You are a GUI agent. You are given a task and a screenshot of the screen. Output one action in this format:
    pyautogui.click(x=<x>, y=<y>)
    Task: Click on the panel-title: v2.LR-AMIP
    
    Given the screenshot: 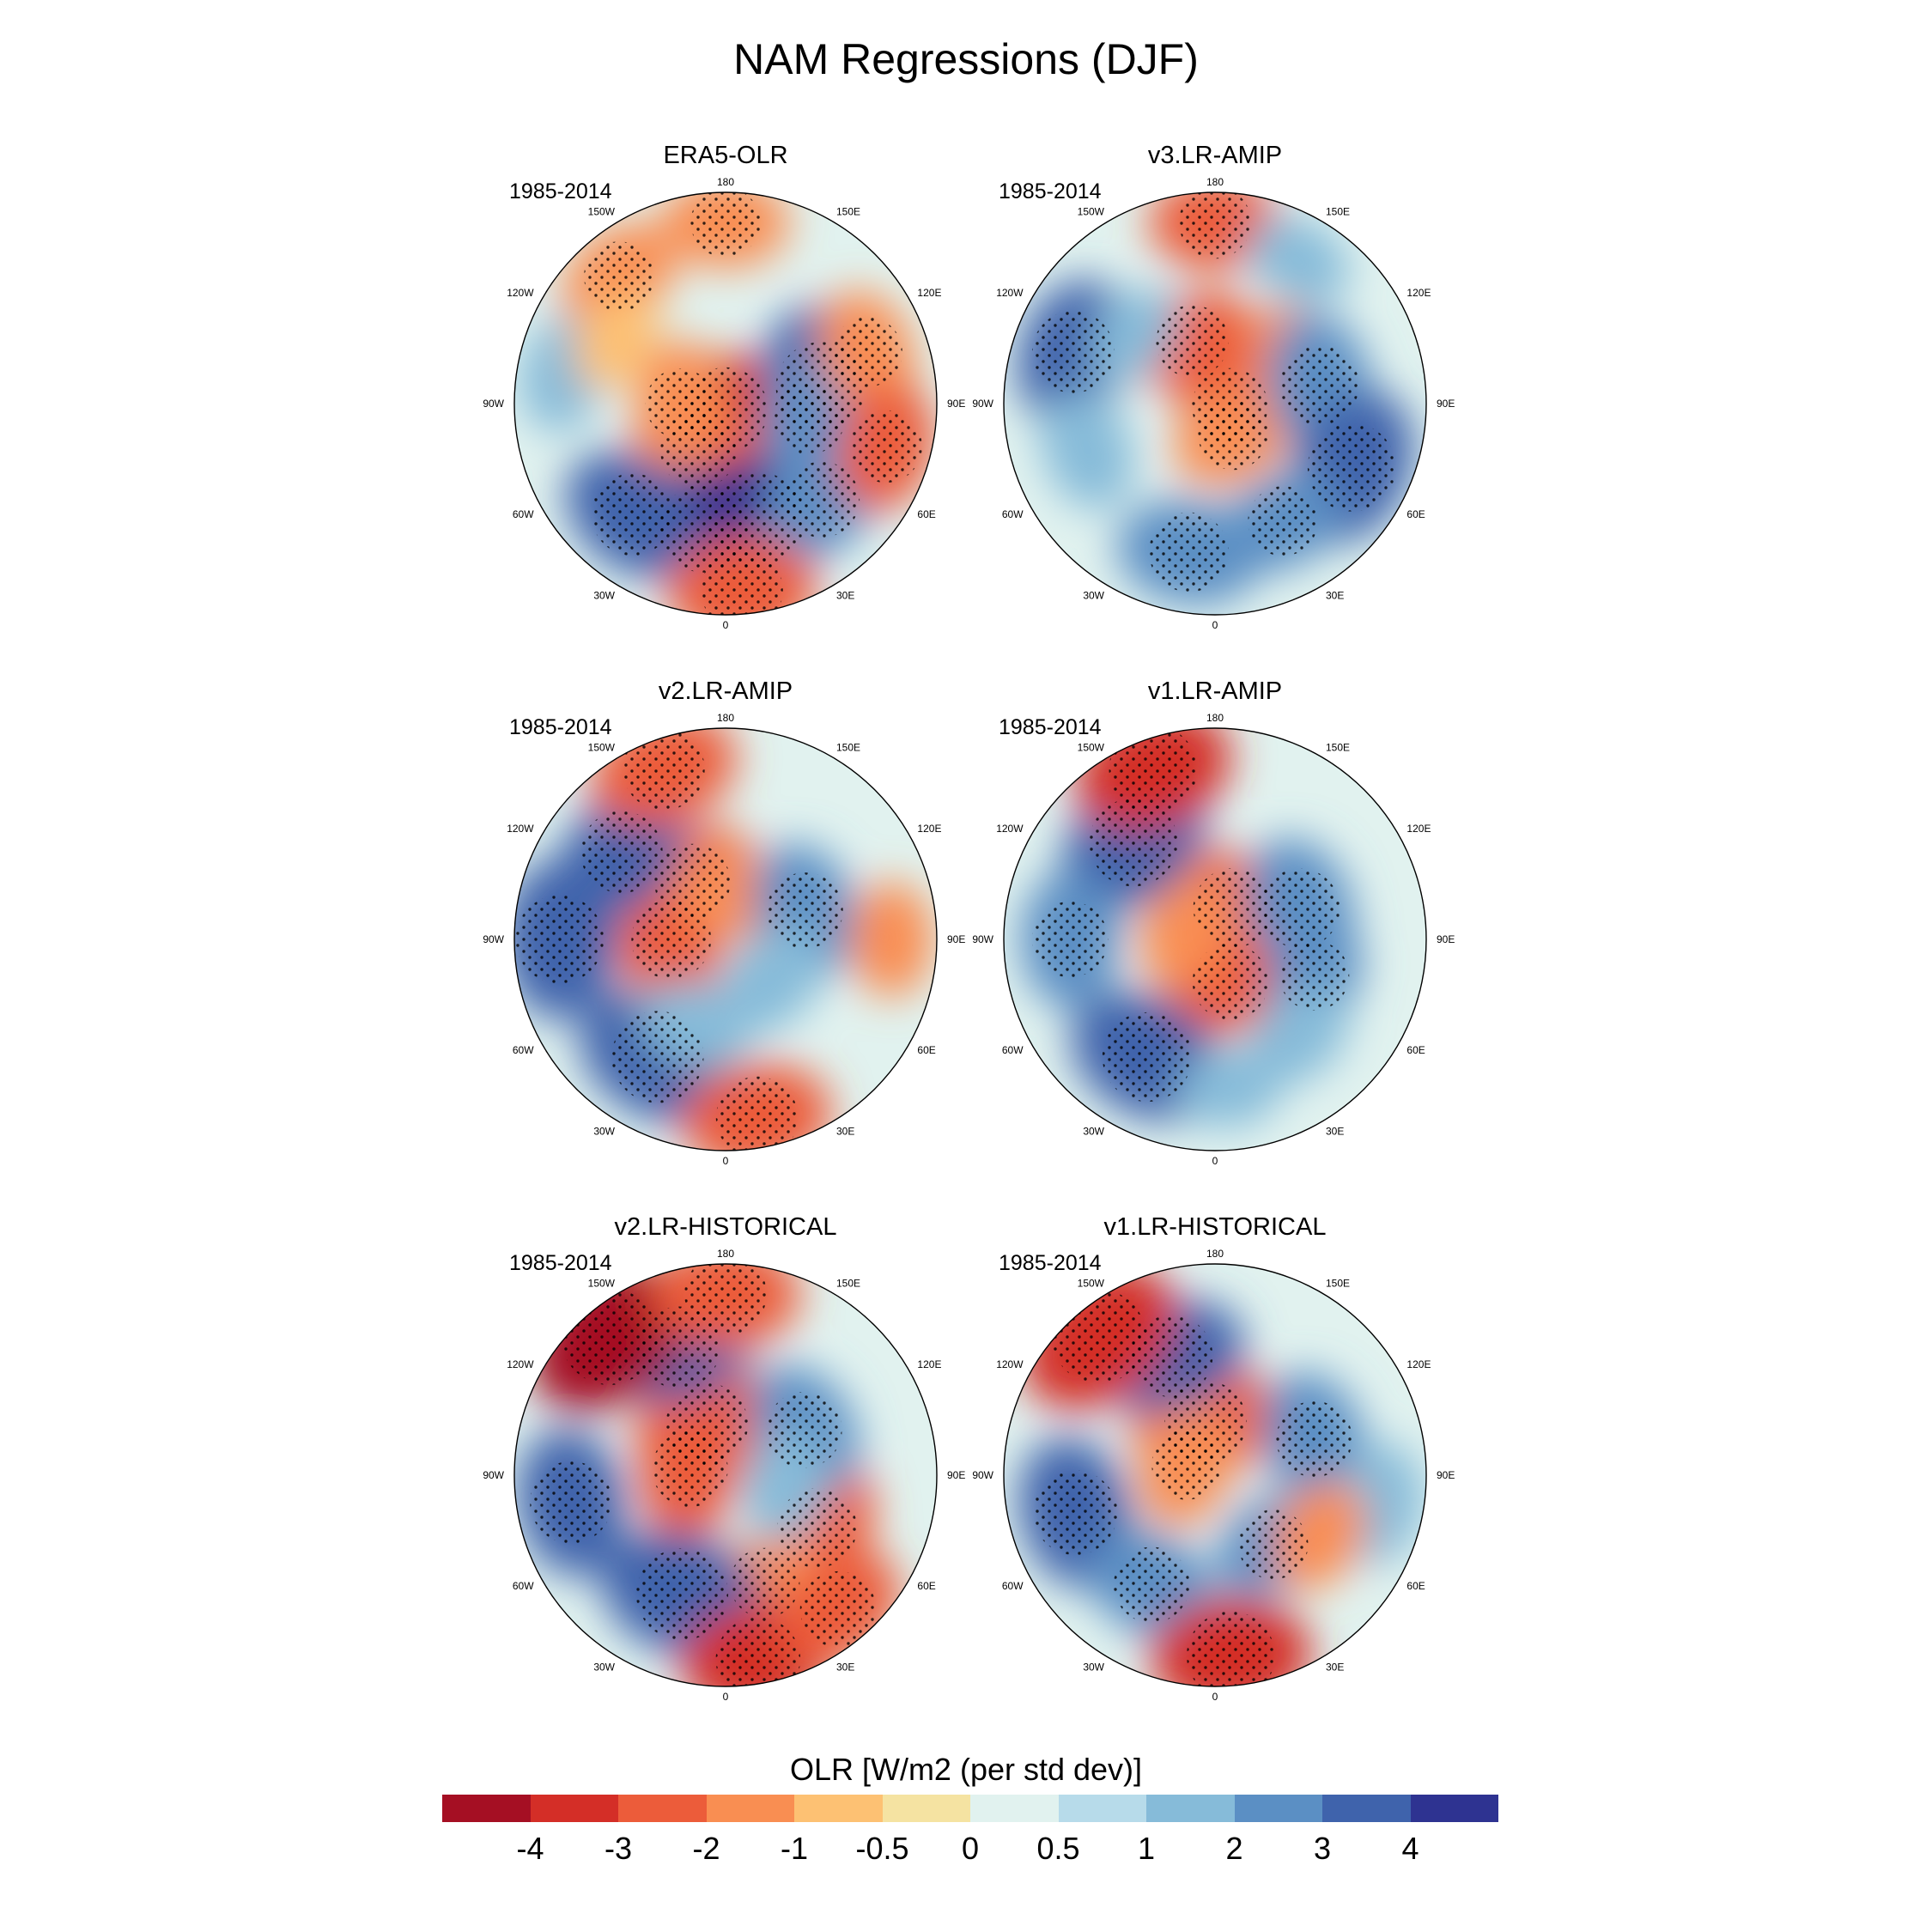 What is the action you would take?
    pyautogui.click(x=726, y=691)
    